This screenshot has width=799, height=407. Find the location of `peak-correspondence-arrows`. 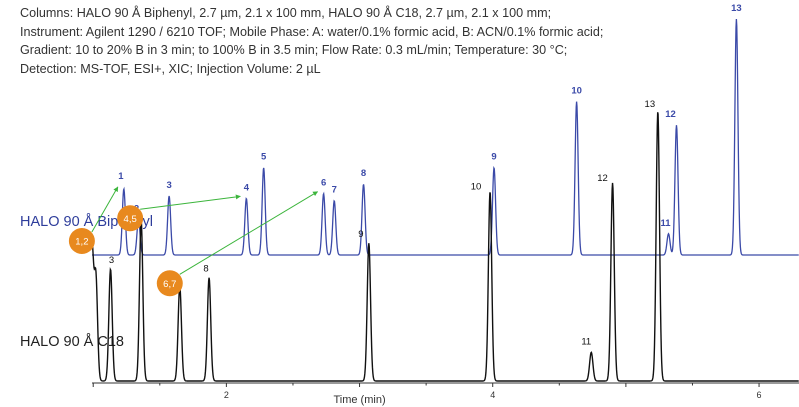

peak-correspondence-arrows is located at coordinates (205, 230).